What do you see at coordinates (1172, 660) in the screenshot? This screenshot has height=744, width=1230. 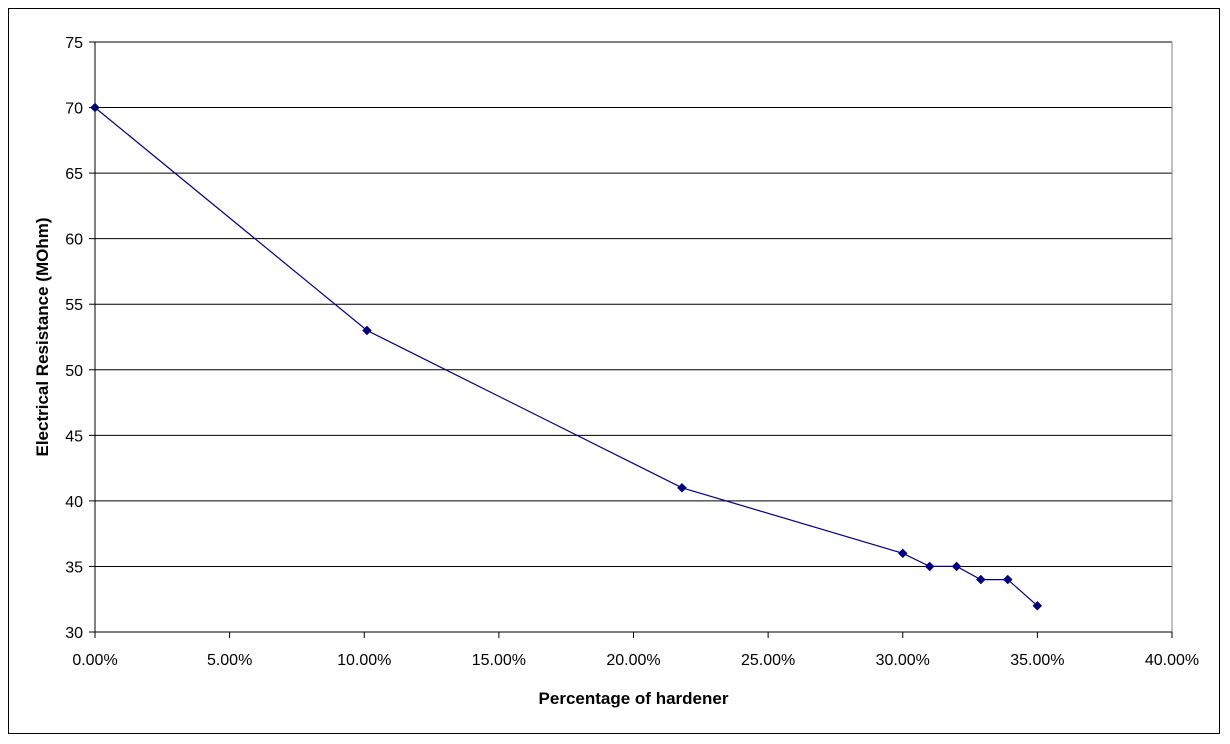 I see `x-tick-label-8: 40.00%` at bounding box center [1172, 660].